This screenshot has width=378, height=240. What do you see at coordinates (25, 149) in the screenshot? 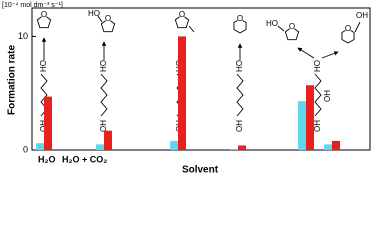
I see `y-tick-label: 0` at bounding box center [25, 149].